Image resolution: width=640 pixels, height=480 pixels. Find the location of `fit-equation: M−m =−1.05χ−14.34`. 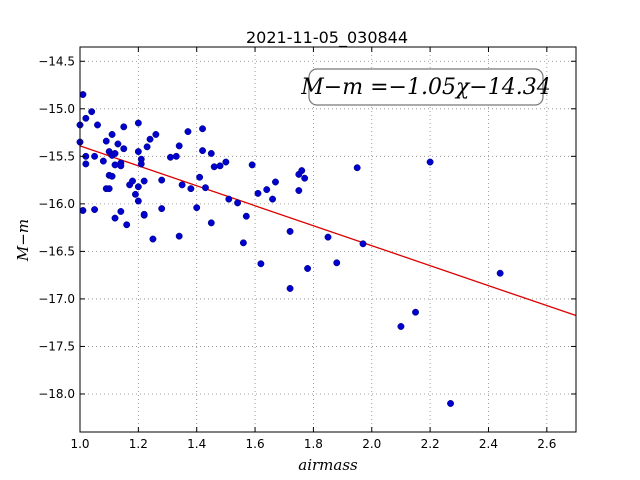

fit-equation: M−m =−1.05χ−14.34 is located at coordinates (425, 87).